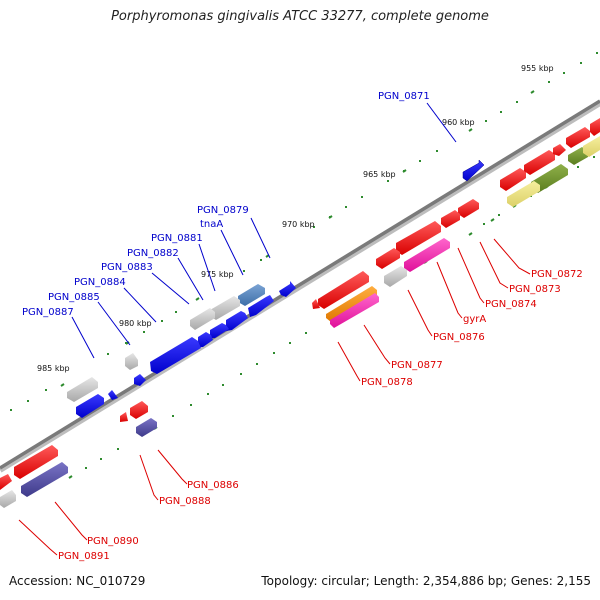  Describe the element at coordinates (53, 368) in the screenshot. I see `tick-label-985: 985 kbp` at that location.